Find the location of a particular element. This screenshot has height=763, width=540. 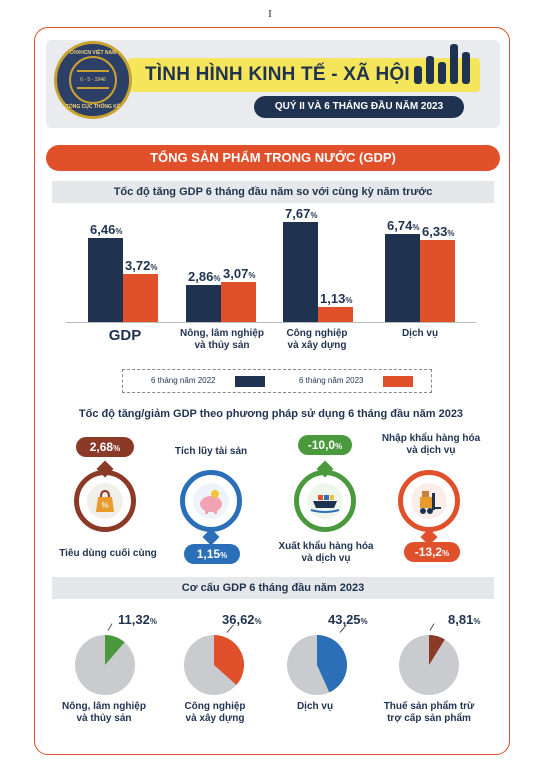

page-title: TÌNH HÌNH KINH TẾ - XÃ HỘI is located at coordinates (277, 74).